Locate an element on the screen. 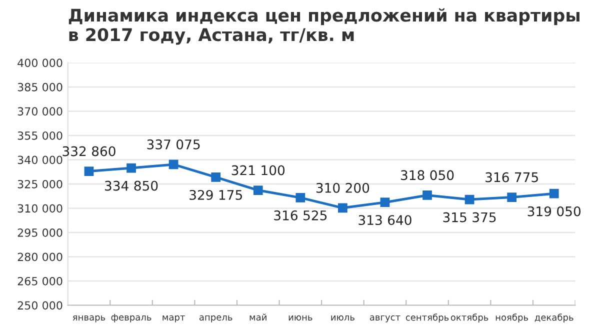 The height and width of the screenshot is (330, 590). data-label: 337 075 is located at coordinates (173, 144).